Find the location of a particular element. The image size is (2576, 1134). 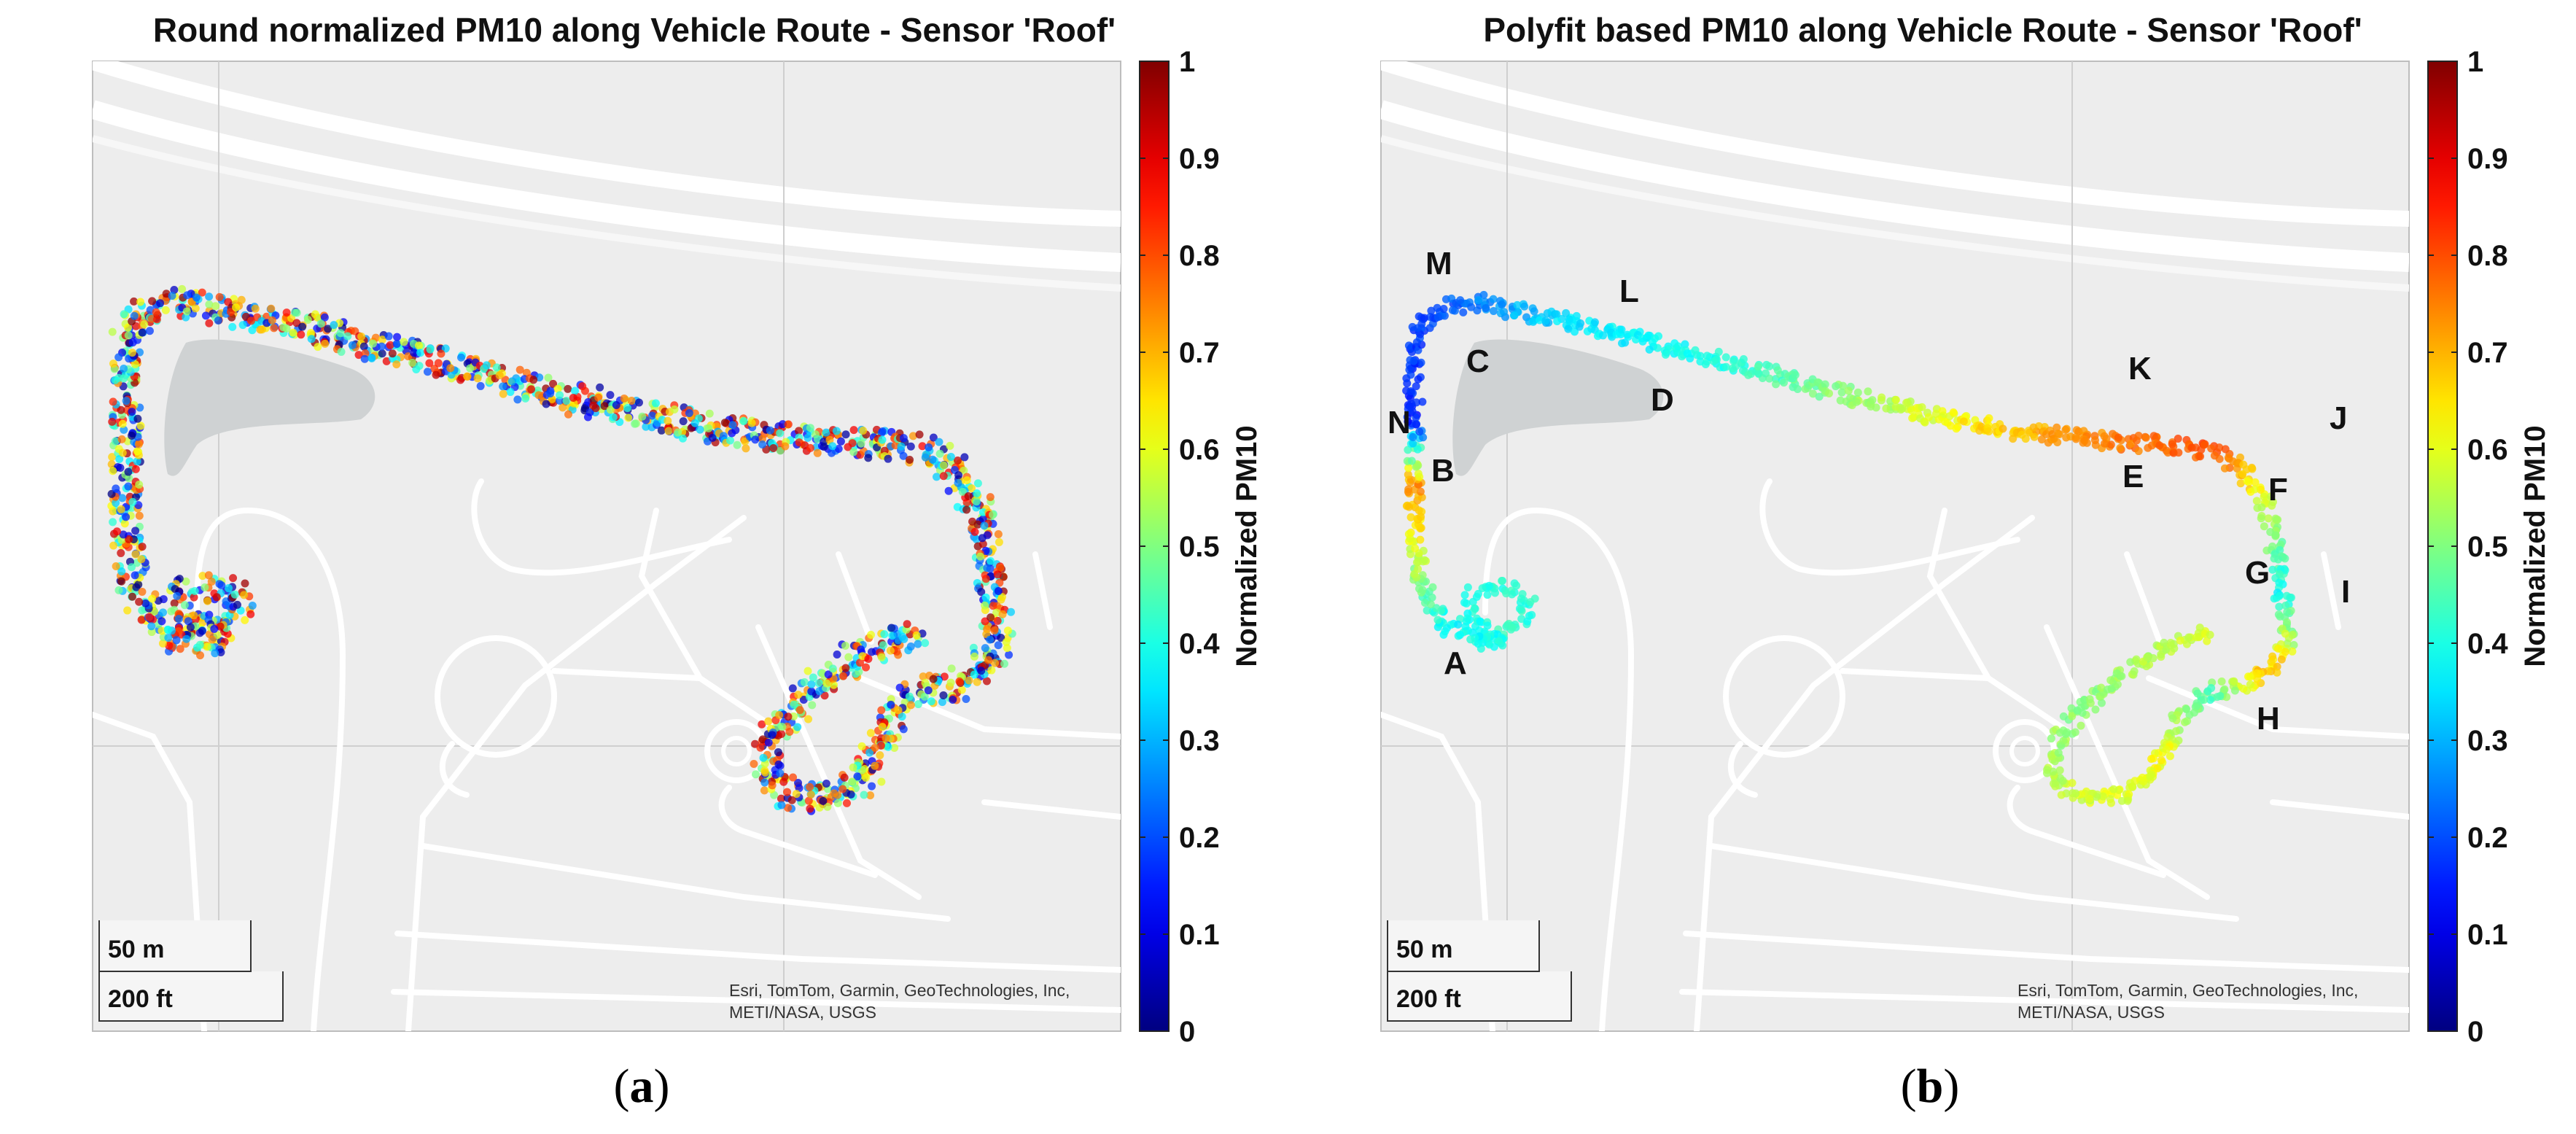

scale-bar-metric-label: 50 m is located at coordinates (1424, 950).